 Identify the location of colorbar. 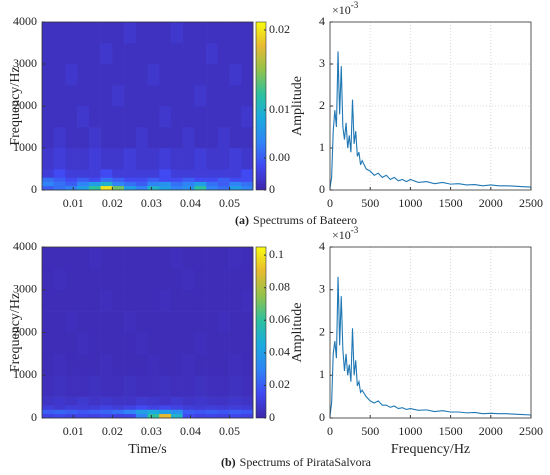
(261, 332).